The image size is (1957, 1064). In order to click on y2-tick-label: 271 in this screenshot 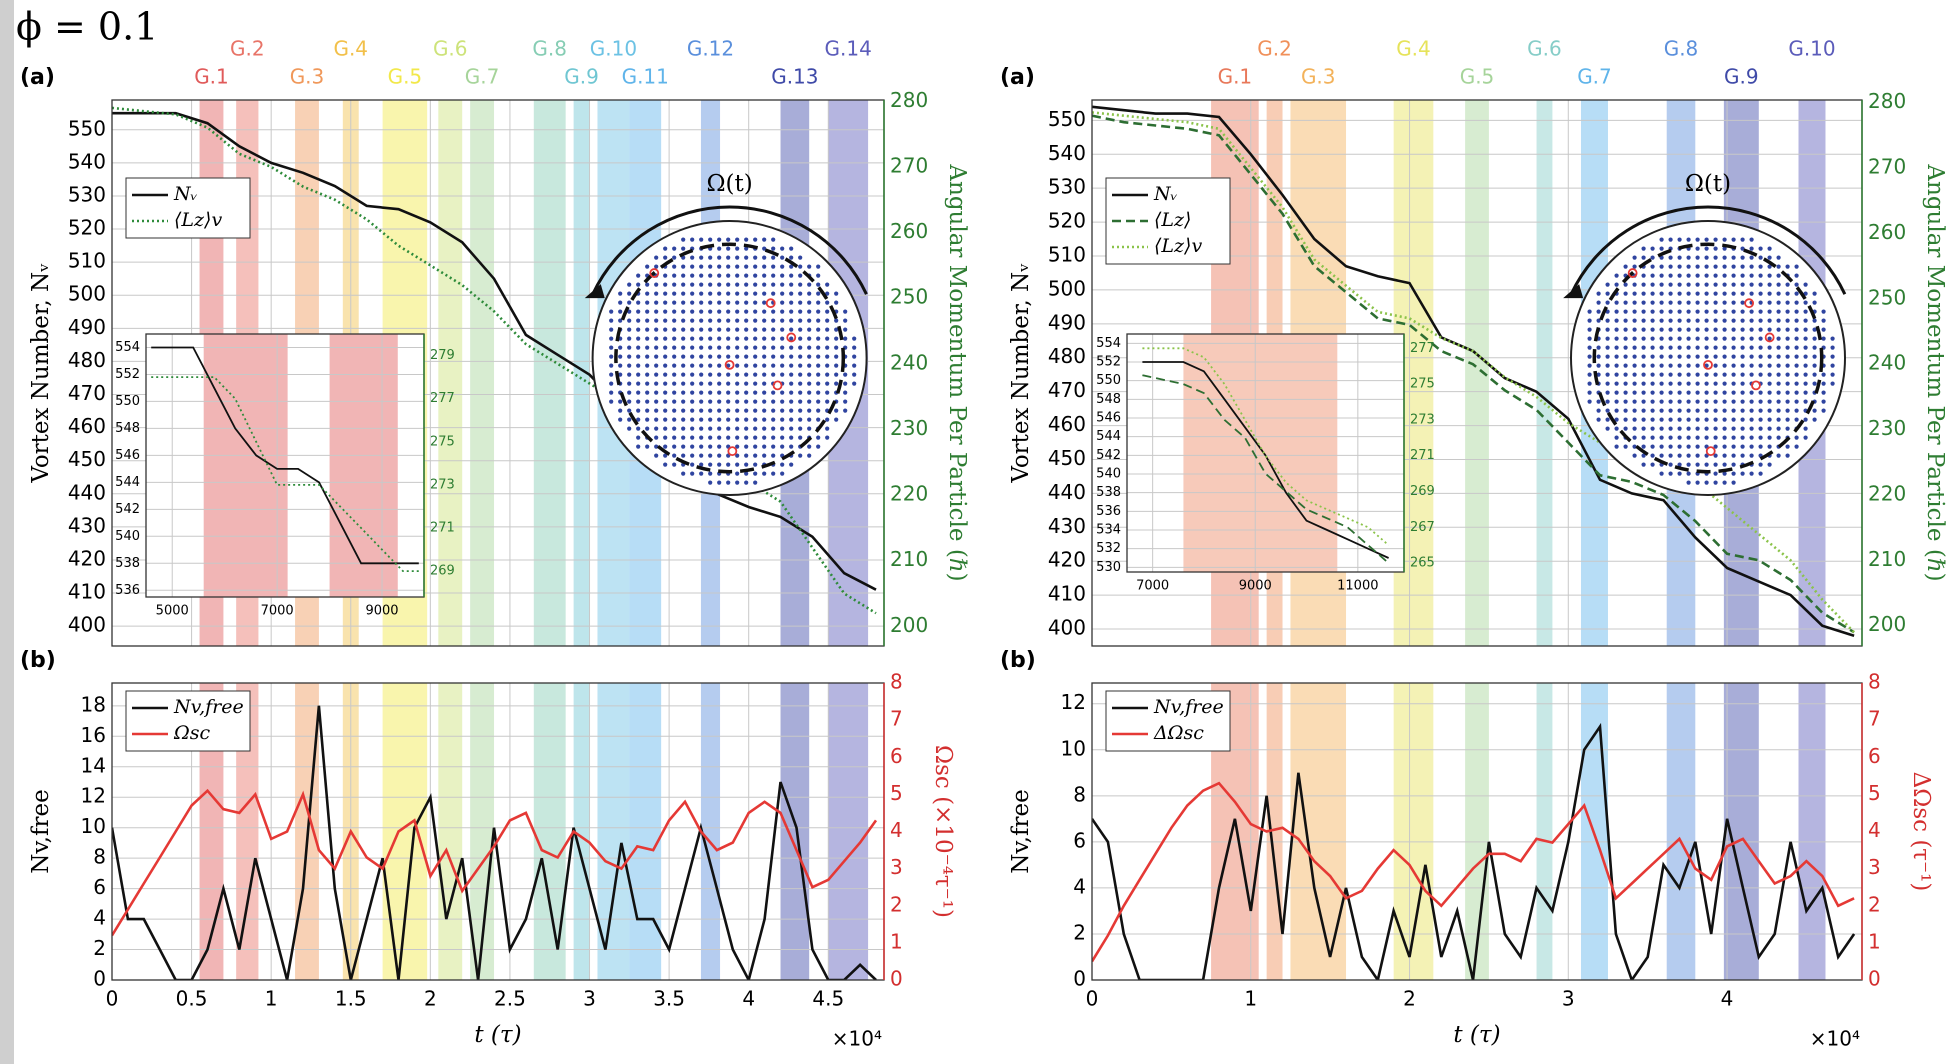, I will do `click(1422, 455)`.